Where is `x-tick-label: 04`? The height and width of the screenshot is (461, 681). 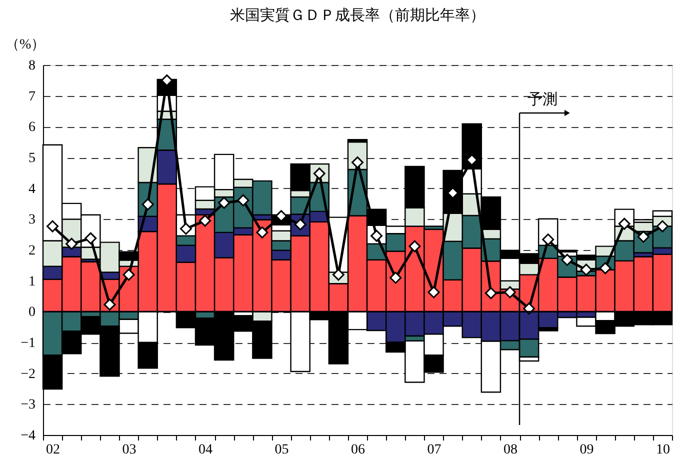 x-tick-label: 04 is located at coordinates (205, 450).